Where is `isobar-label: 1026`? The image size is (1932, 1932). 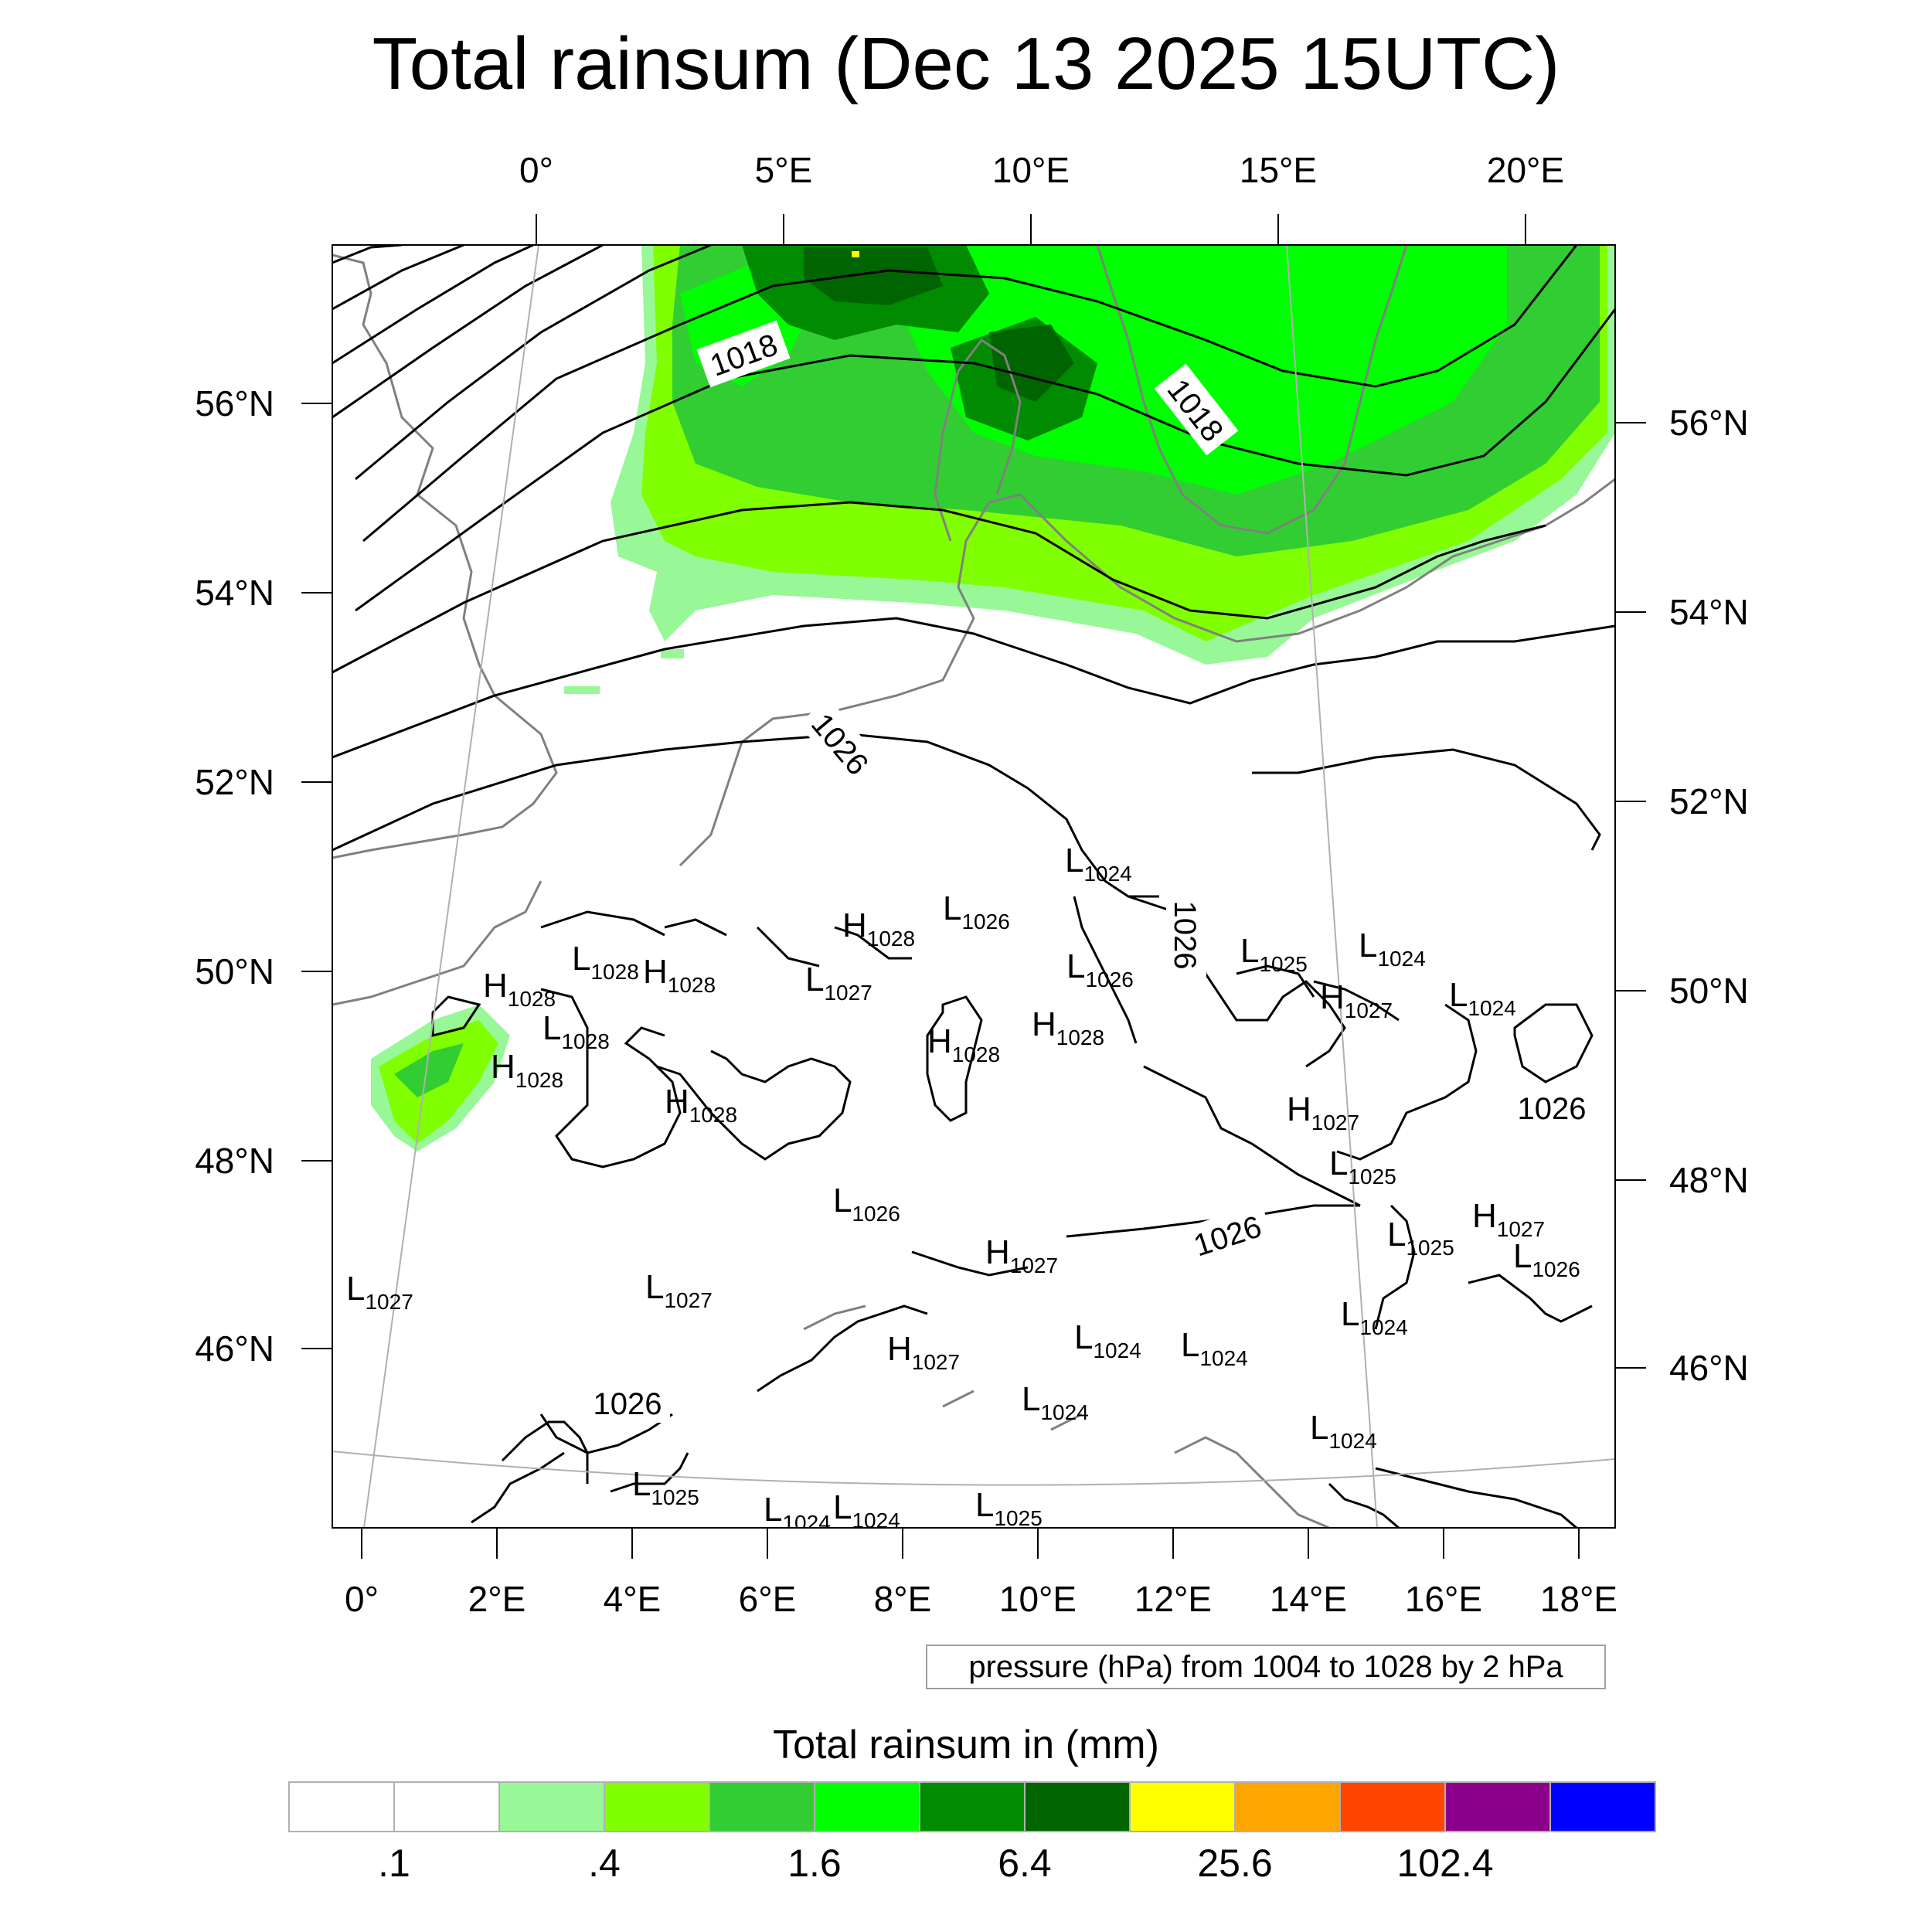
isobar-label: 1026 is located at coordinates (841, 744).